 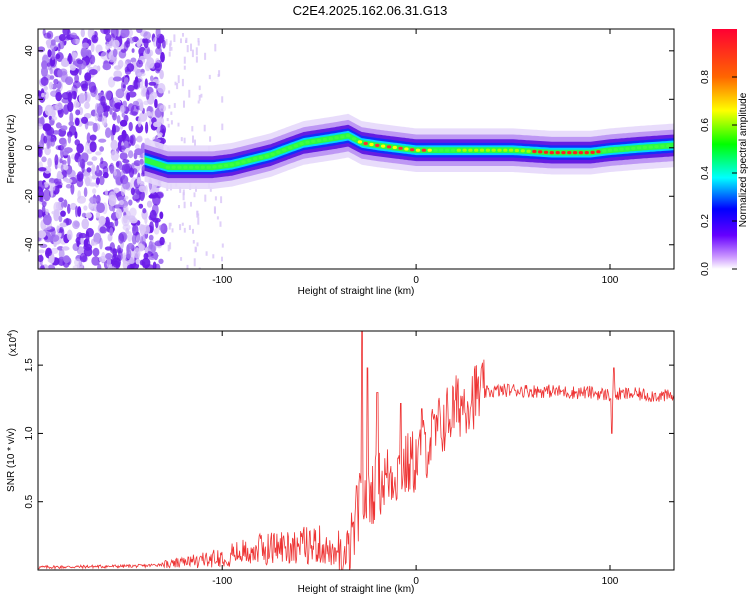 What do you see at coordinates (29, 501) in the screenshot?
I see `y-tick-label: 0.5` at bounding box center [29, 501].